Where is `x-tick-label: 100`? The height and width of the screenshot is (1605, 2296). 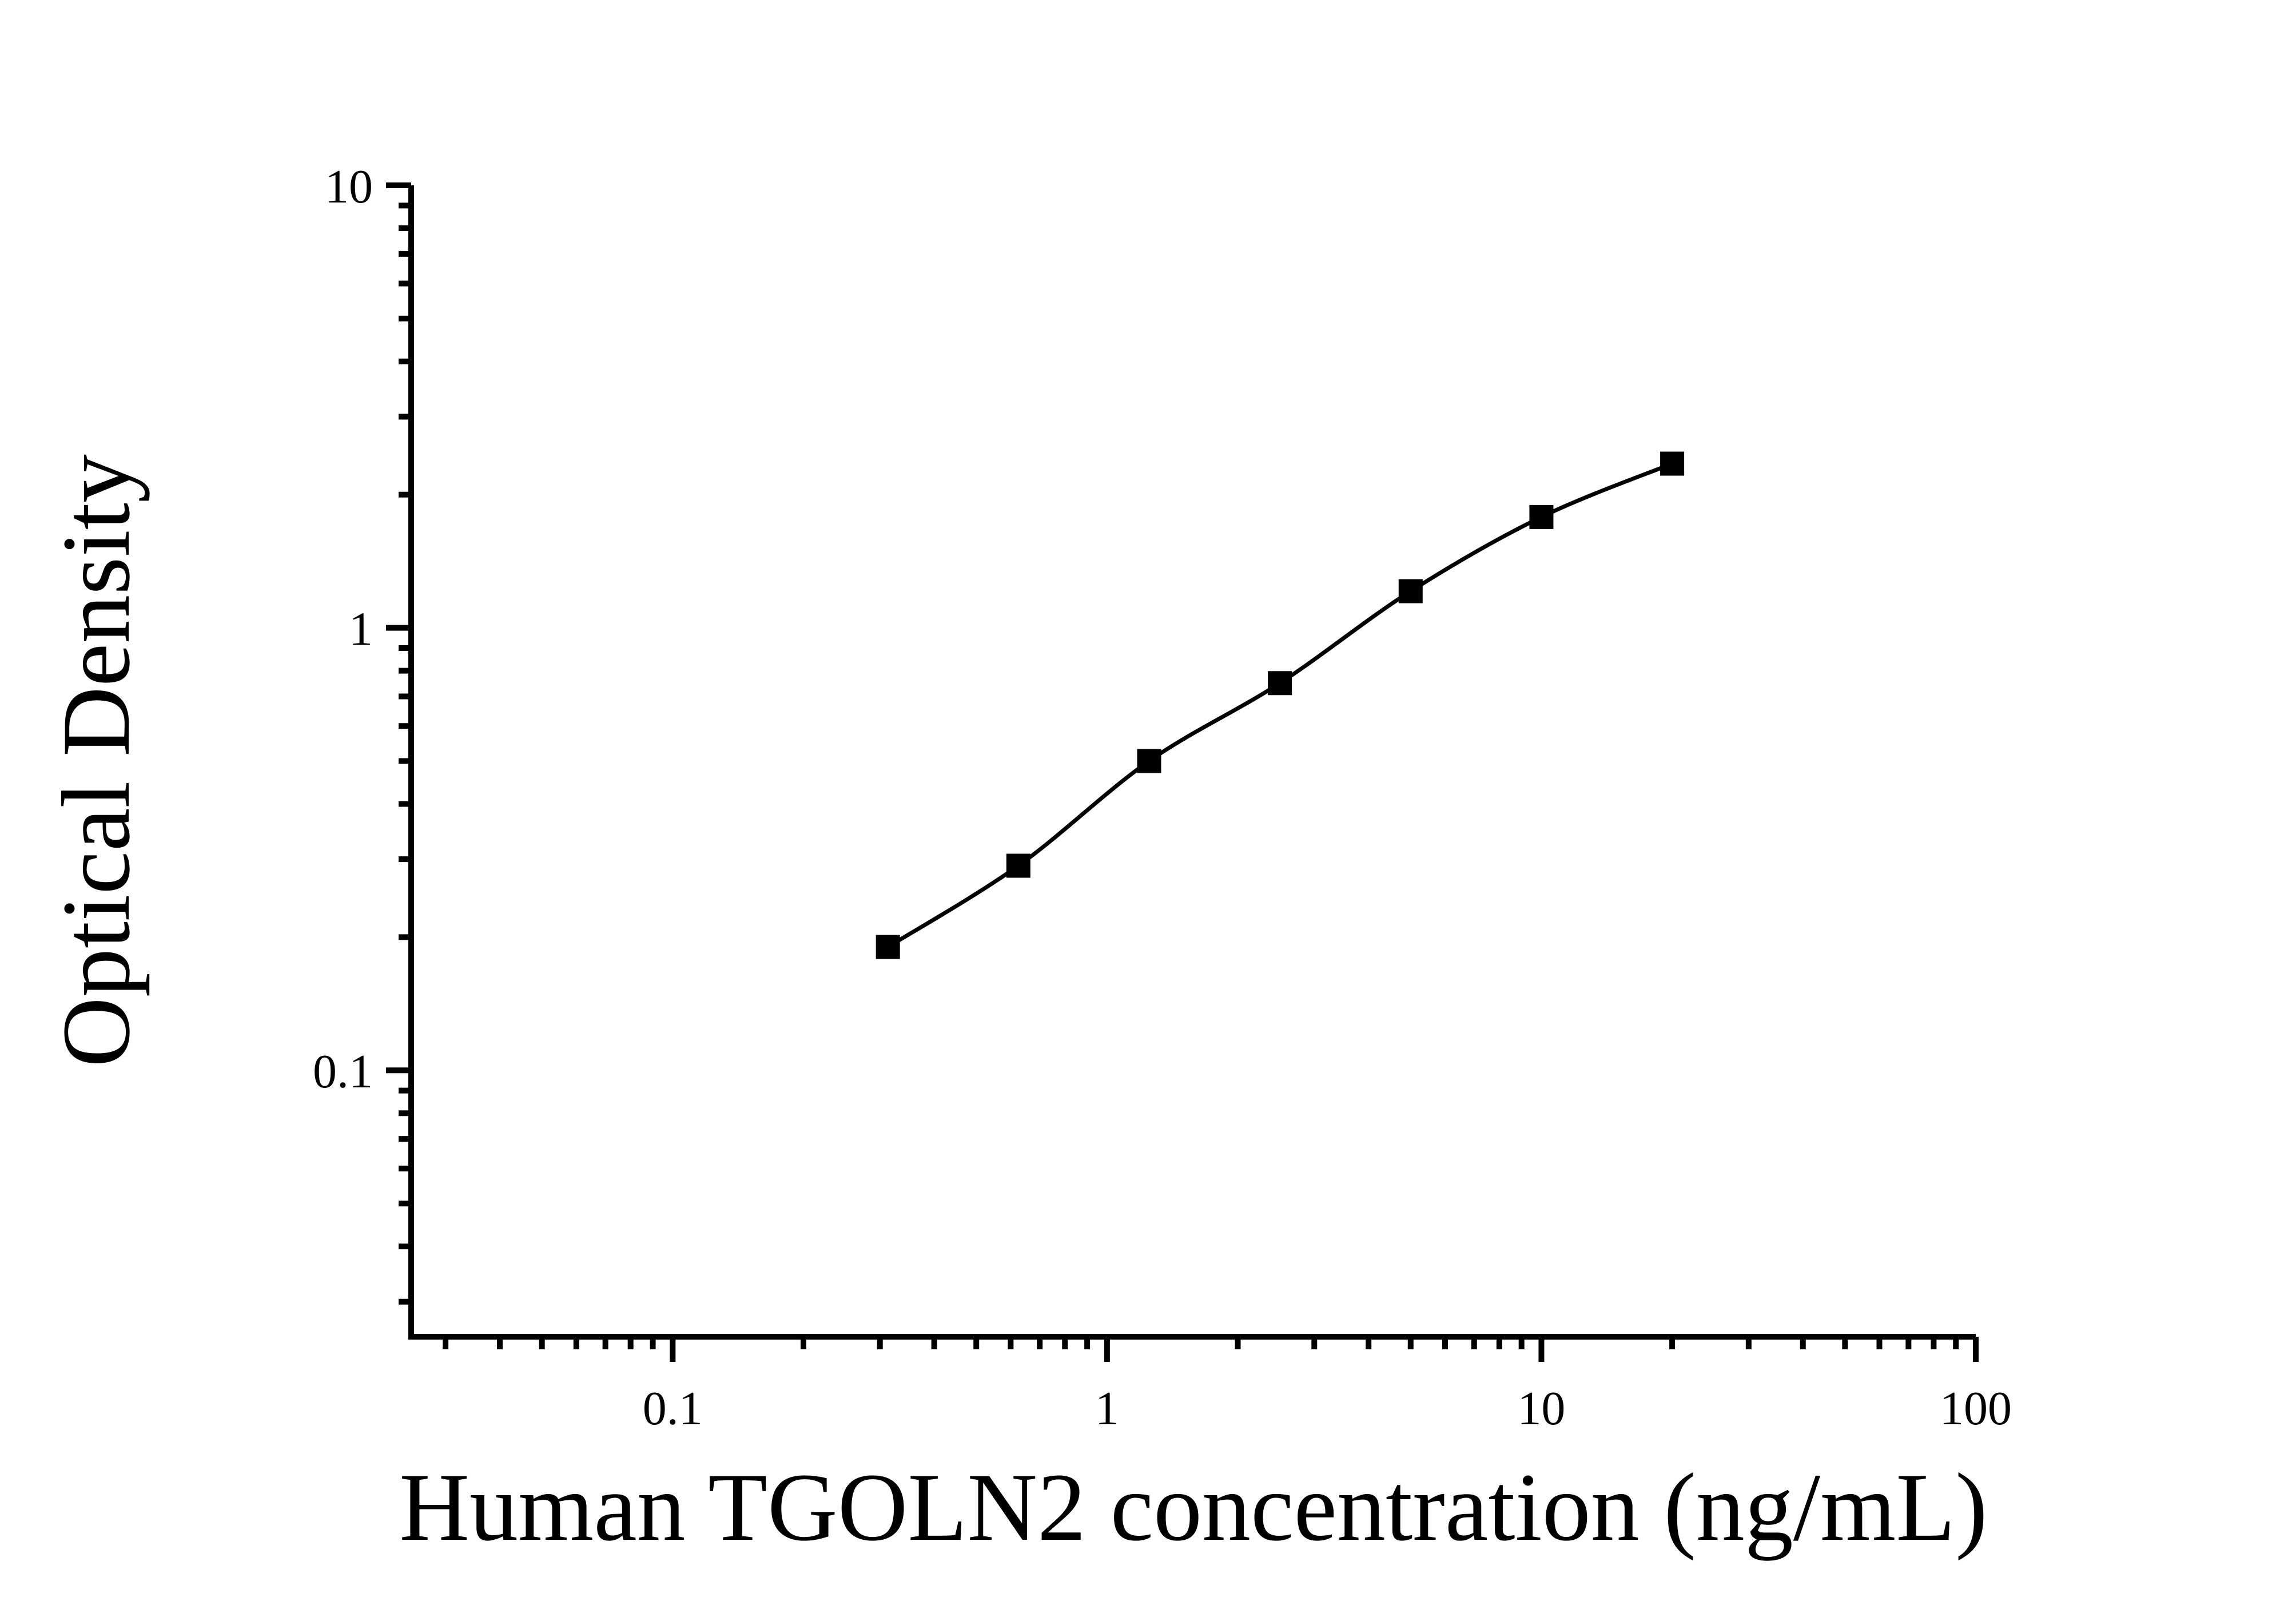 x-tick-label: 100 is located at coordinates (1976, 1408).